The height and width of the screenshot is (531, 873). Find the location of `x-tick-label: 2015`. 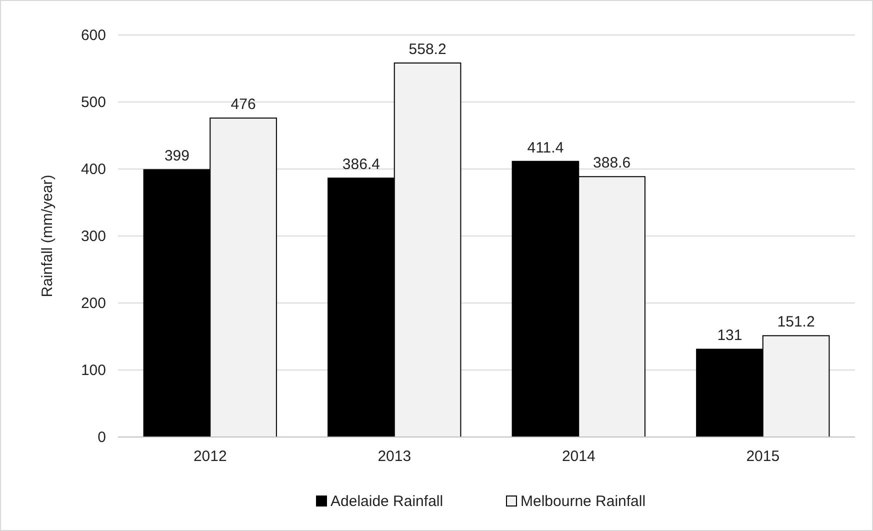

x-tick-label: 2015 is located at coordinates (763, 456).